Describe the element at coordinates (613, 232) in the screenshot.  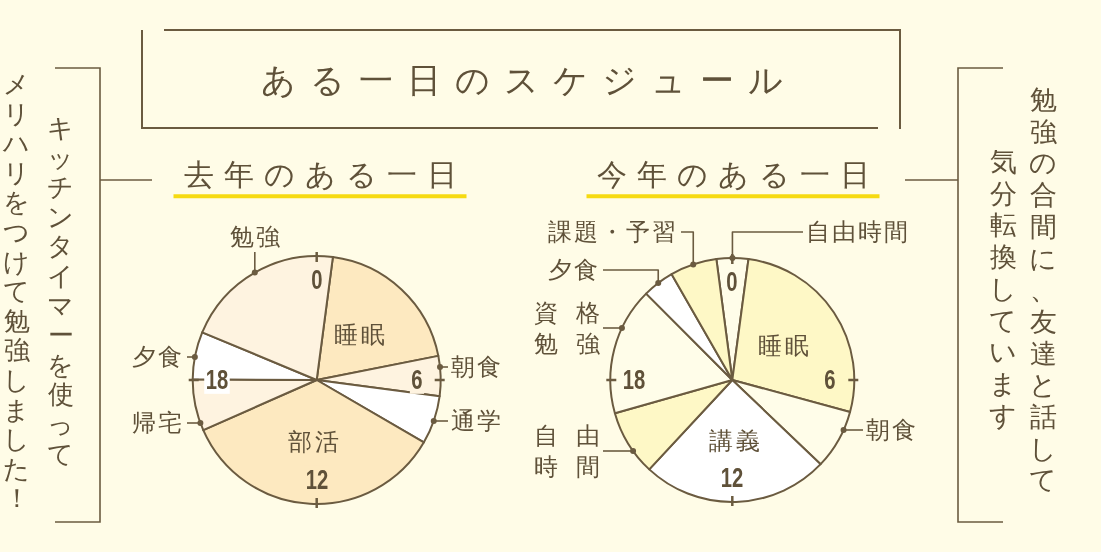
I see `slice-label: 課題・予習` at that location.